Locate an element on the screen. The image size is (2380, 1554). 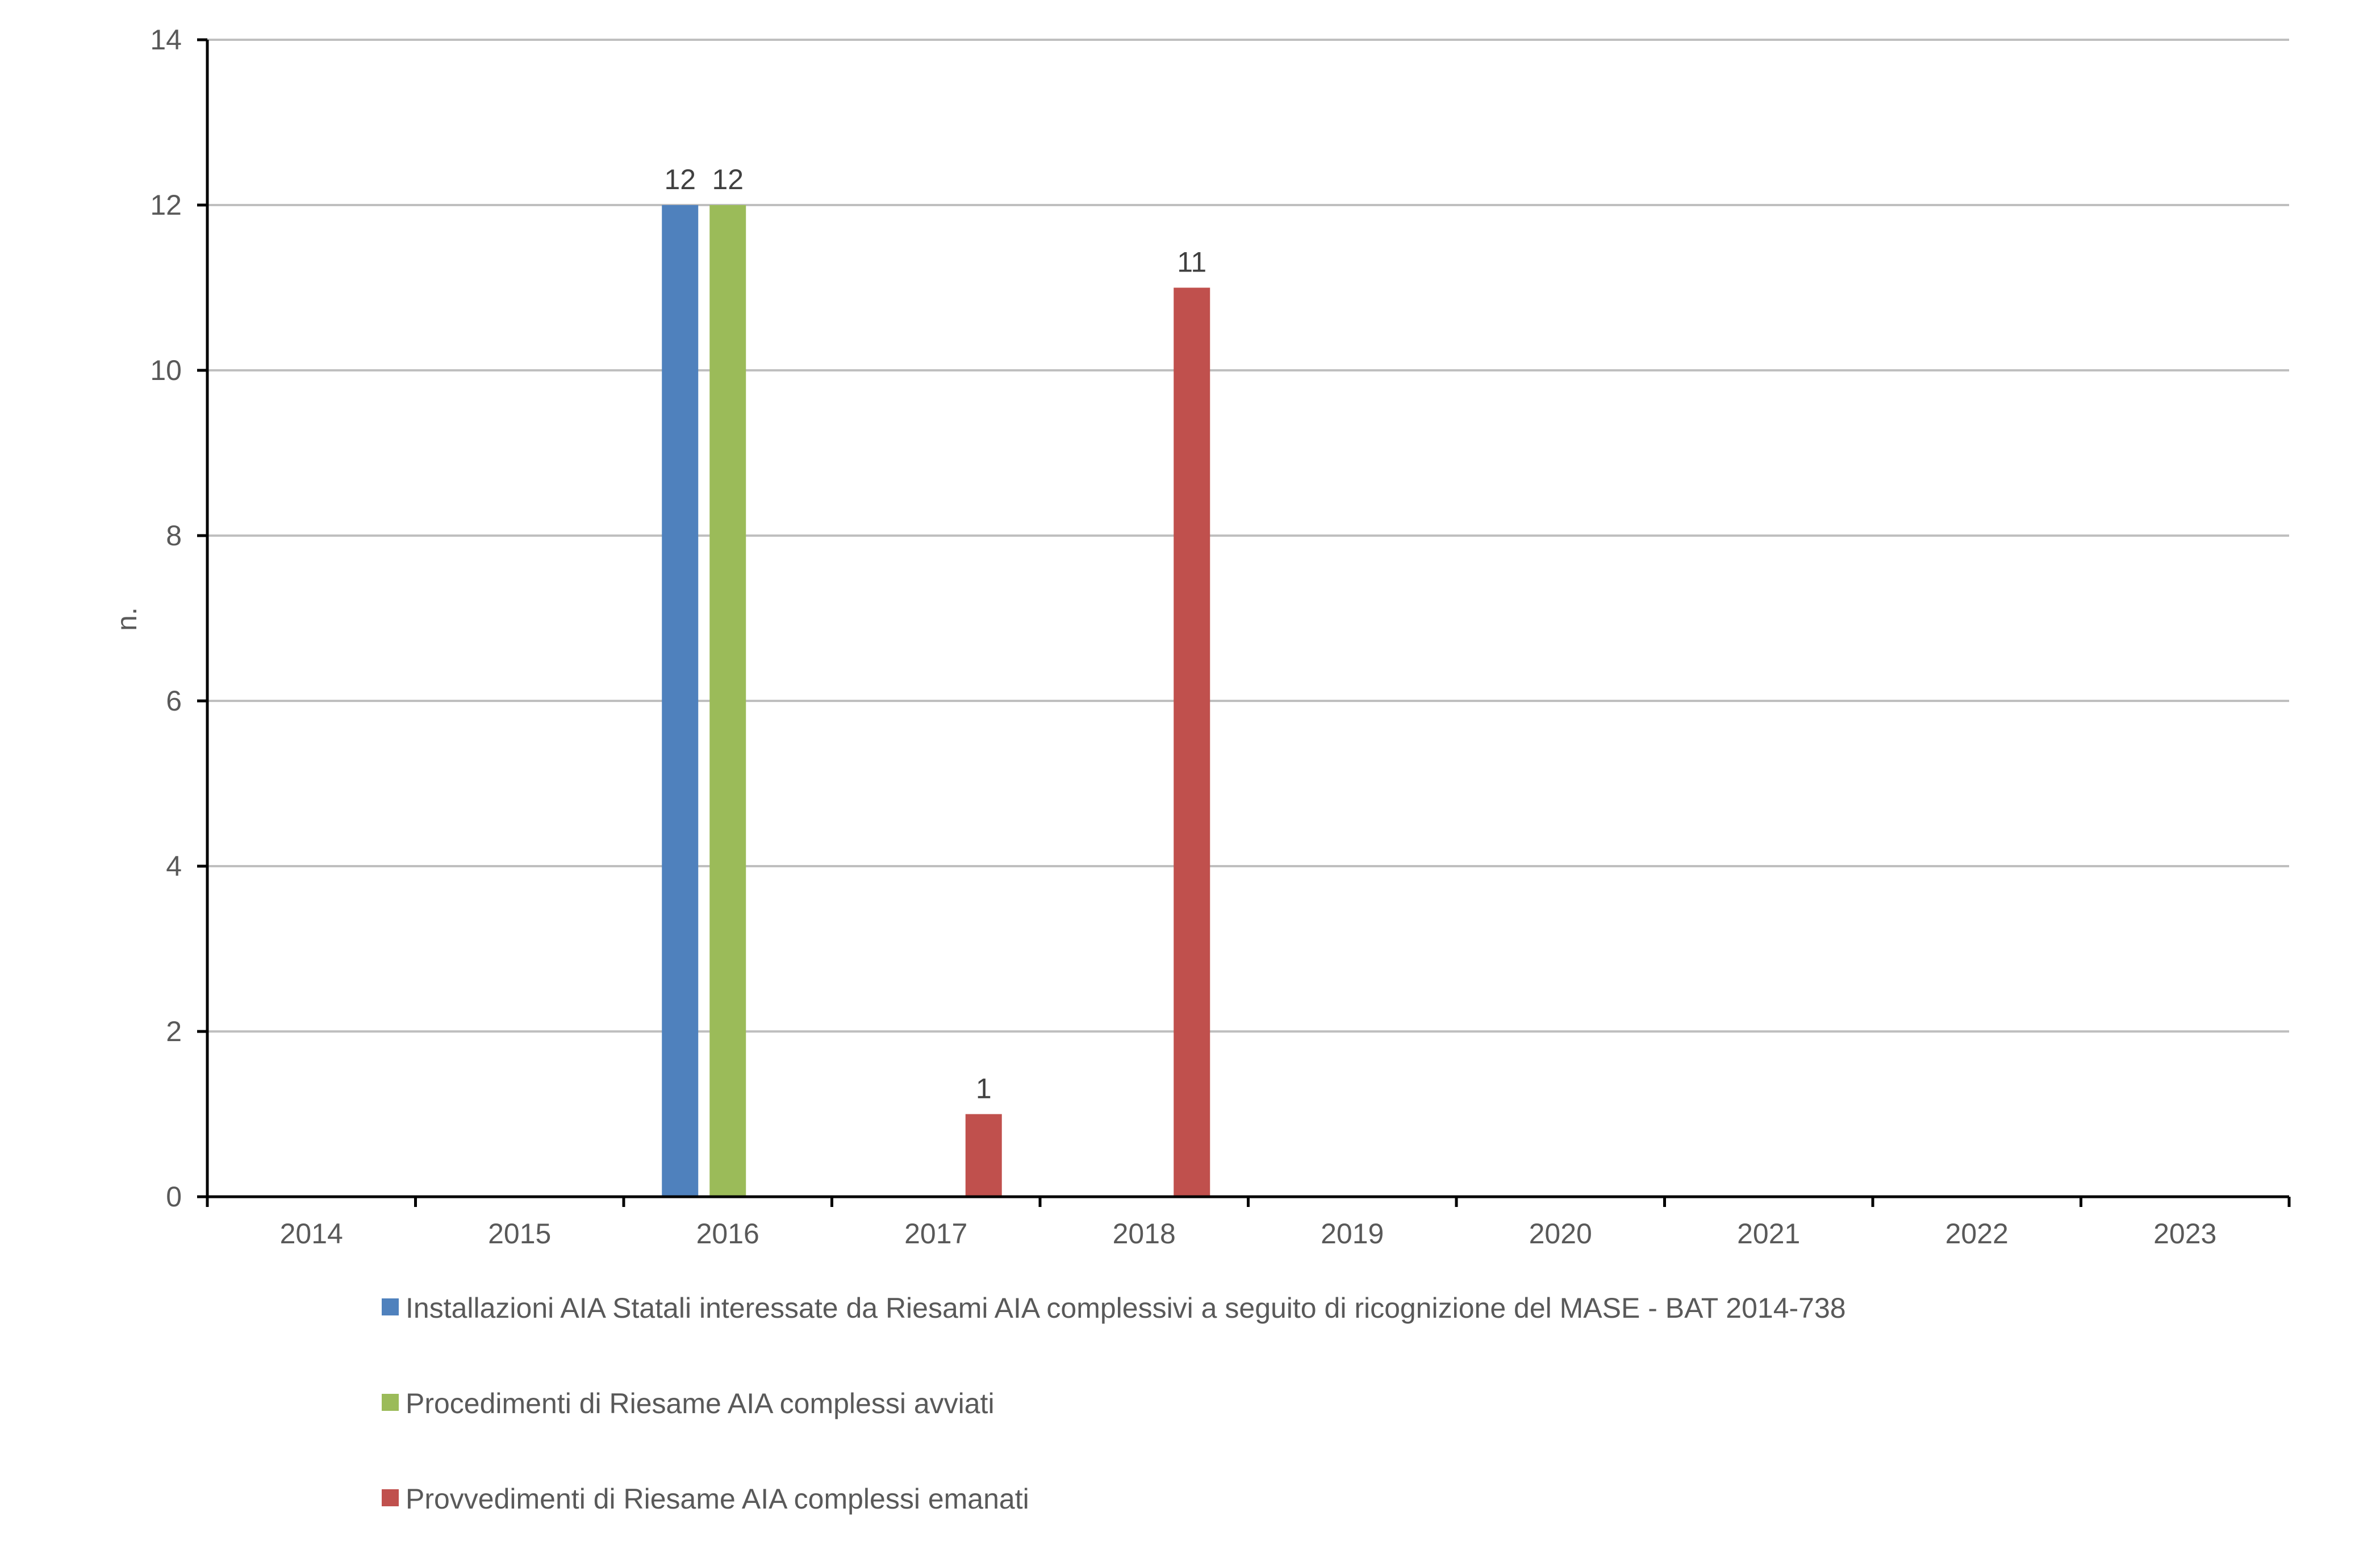
y-tick-label: 10 is located at coordinates (166, 370).